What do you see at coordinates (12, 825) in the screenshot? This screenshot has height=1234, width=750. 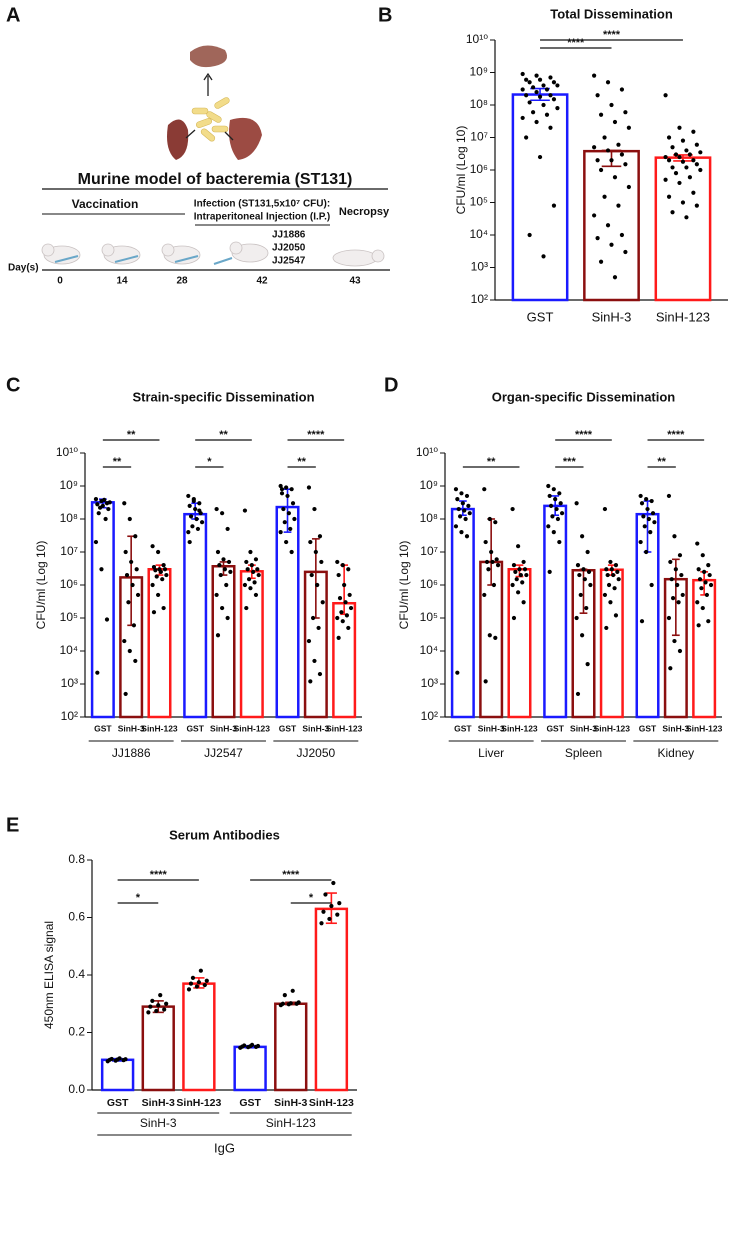 I see `panel-label: E` at bounding box center [12, 825].